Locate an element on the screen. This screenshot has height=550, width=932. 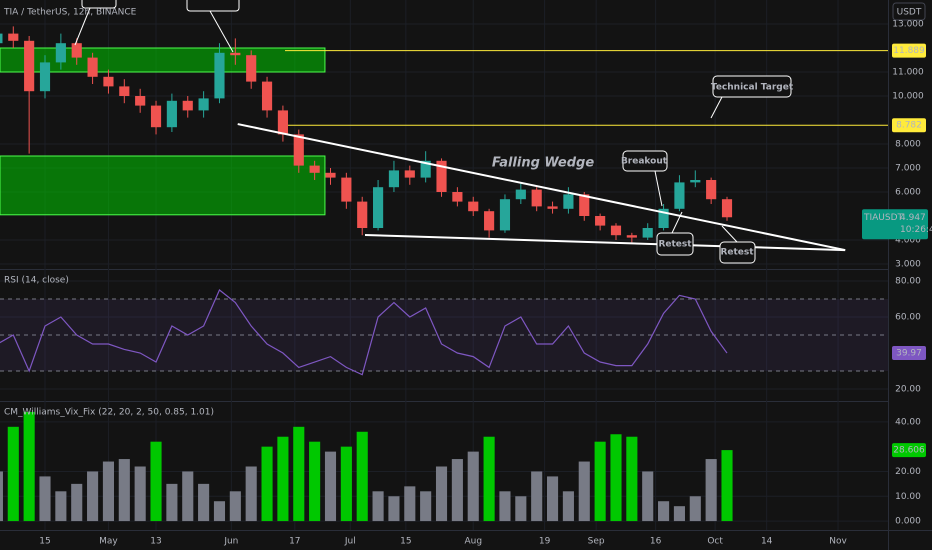
y-tick-label: 20.00 is located at coordinates (908, 472).